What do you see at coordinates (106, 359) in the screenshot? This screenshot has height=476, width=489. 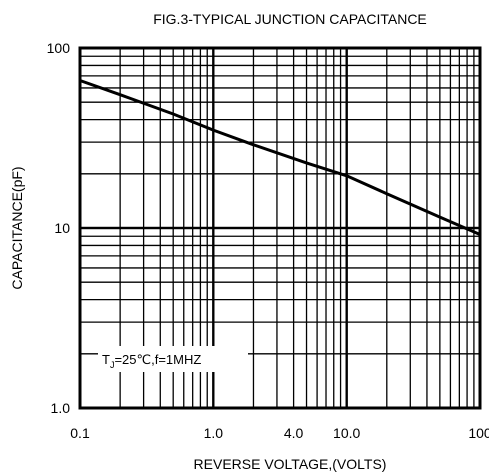 I see `annotation-base: T` at bounding box center [106, 359].